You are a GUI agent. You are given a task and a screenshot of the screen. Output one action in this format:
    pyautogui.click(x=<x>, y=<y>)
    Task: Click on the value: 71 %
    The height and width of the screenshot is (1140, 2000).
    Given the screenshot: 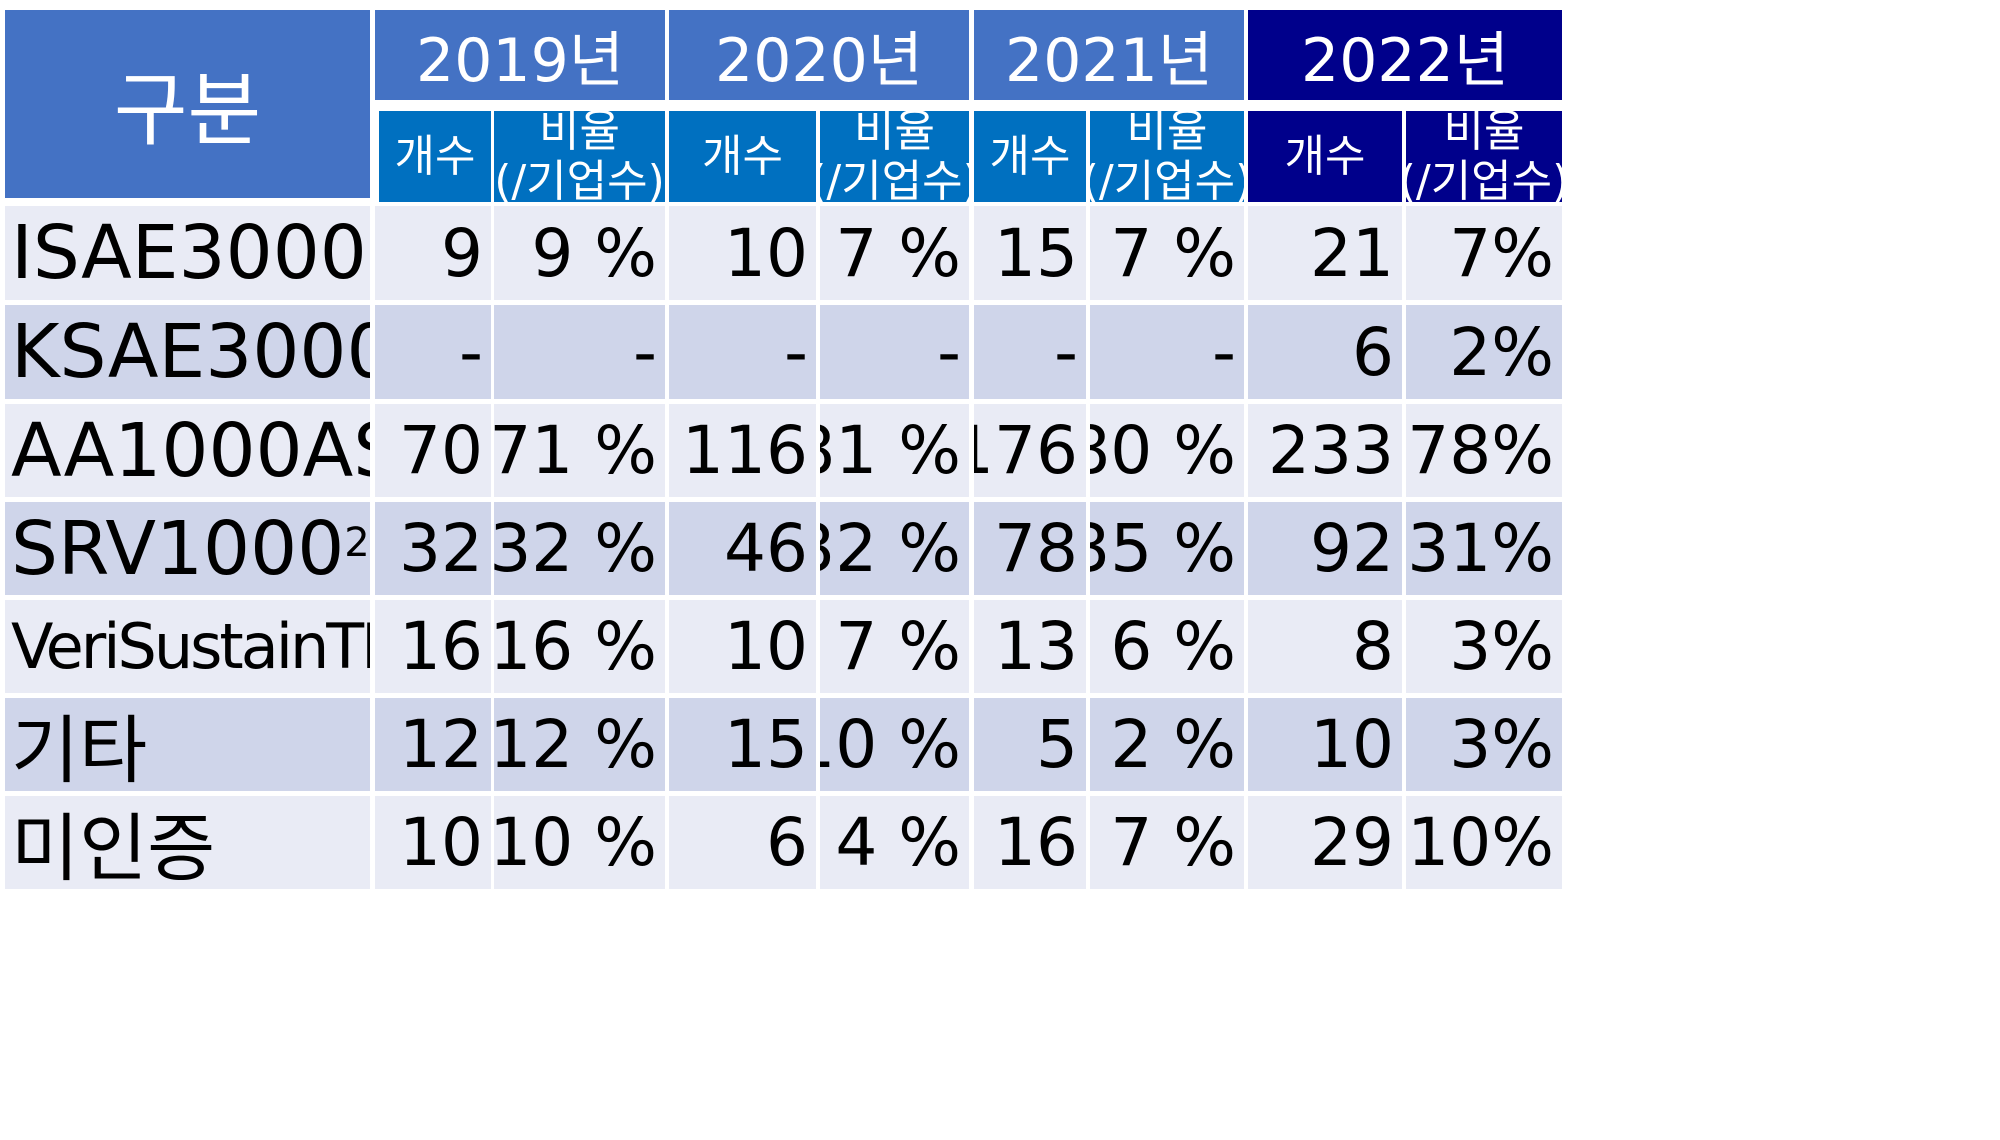 What is the action you would take?
    pyautogui.click(x=575, y=450)
    